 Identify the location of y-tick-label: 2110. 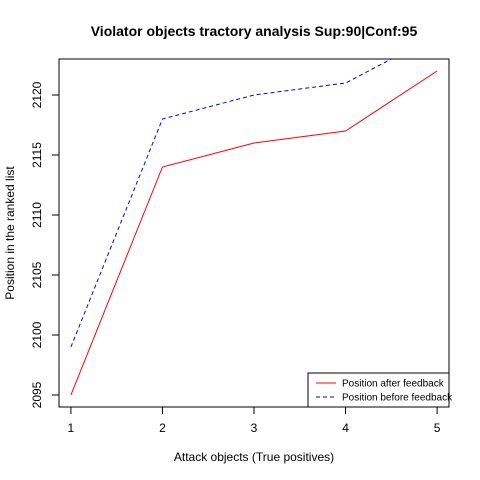
(37, 215).